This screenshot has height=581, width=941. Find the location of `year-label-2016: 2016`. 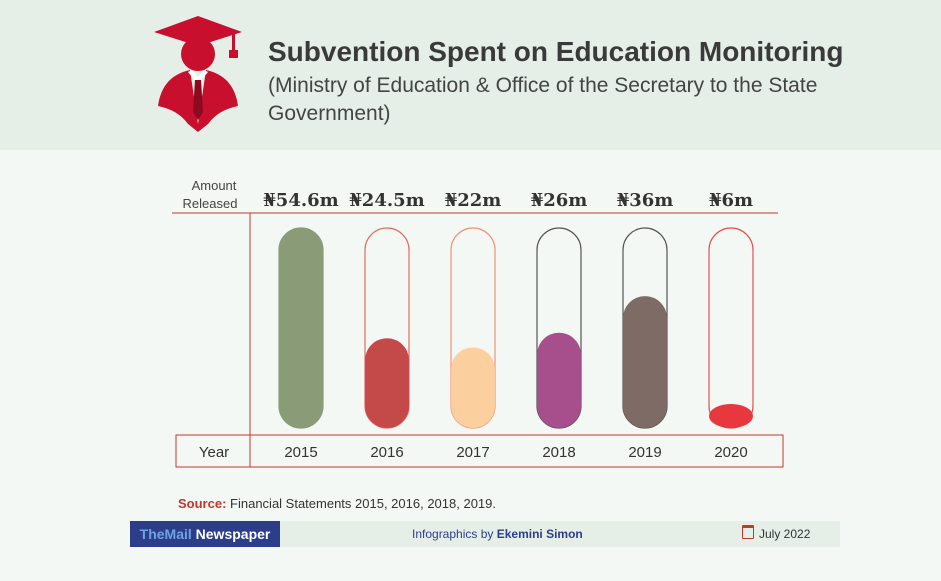

year-label-2016: 2016 is located at coordinates (386, 452).